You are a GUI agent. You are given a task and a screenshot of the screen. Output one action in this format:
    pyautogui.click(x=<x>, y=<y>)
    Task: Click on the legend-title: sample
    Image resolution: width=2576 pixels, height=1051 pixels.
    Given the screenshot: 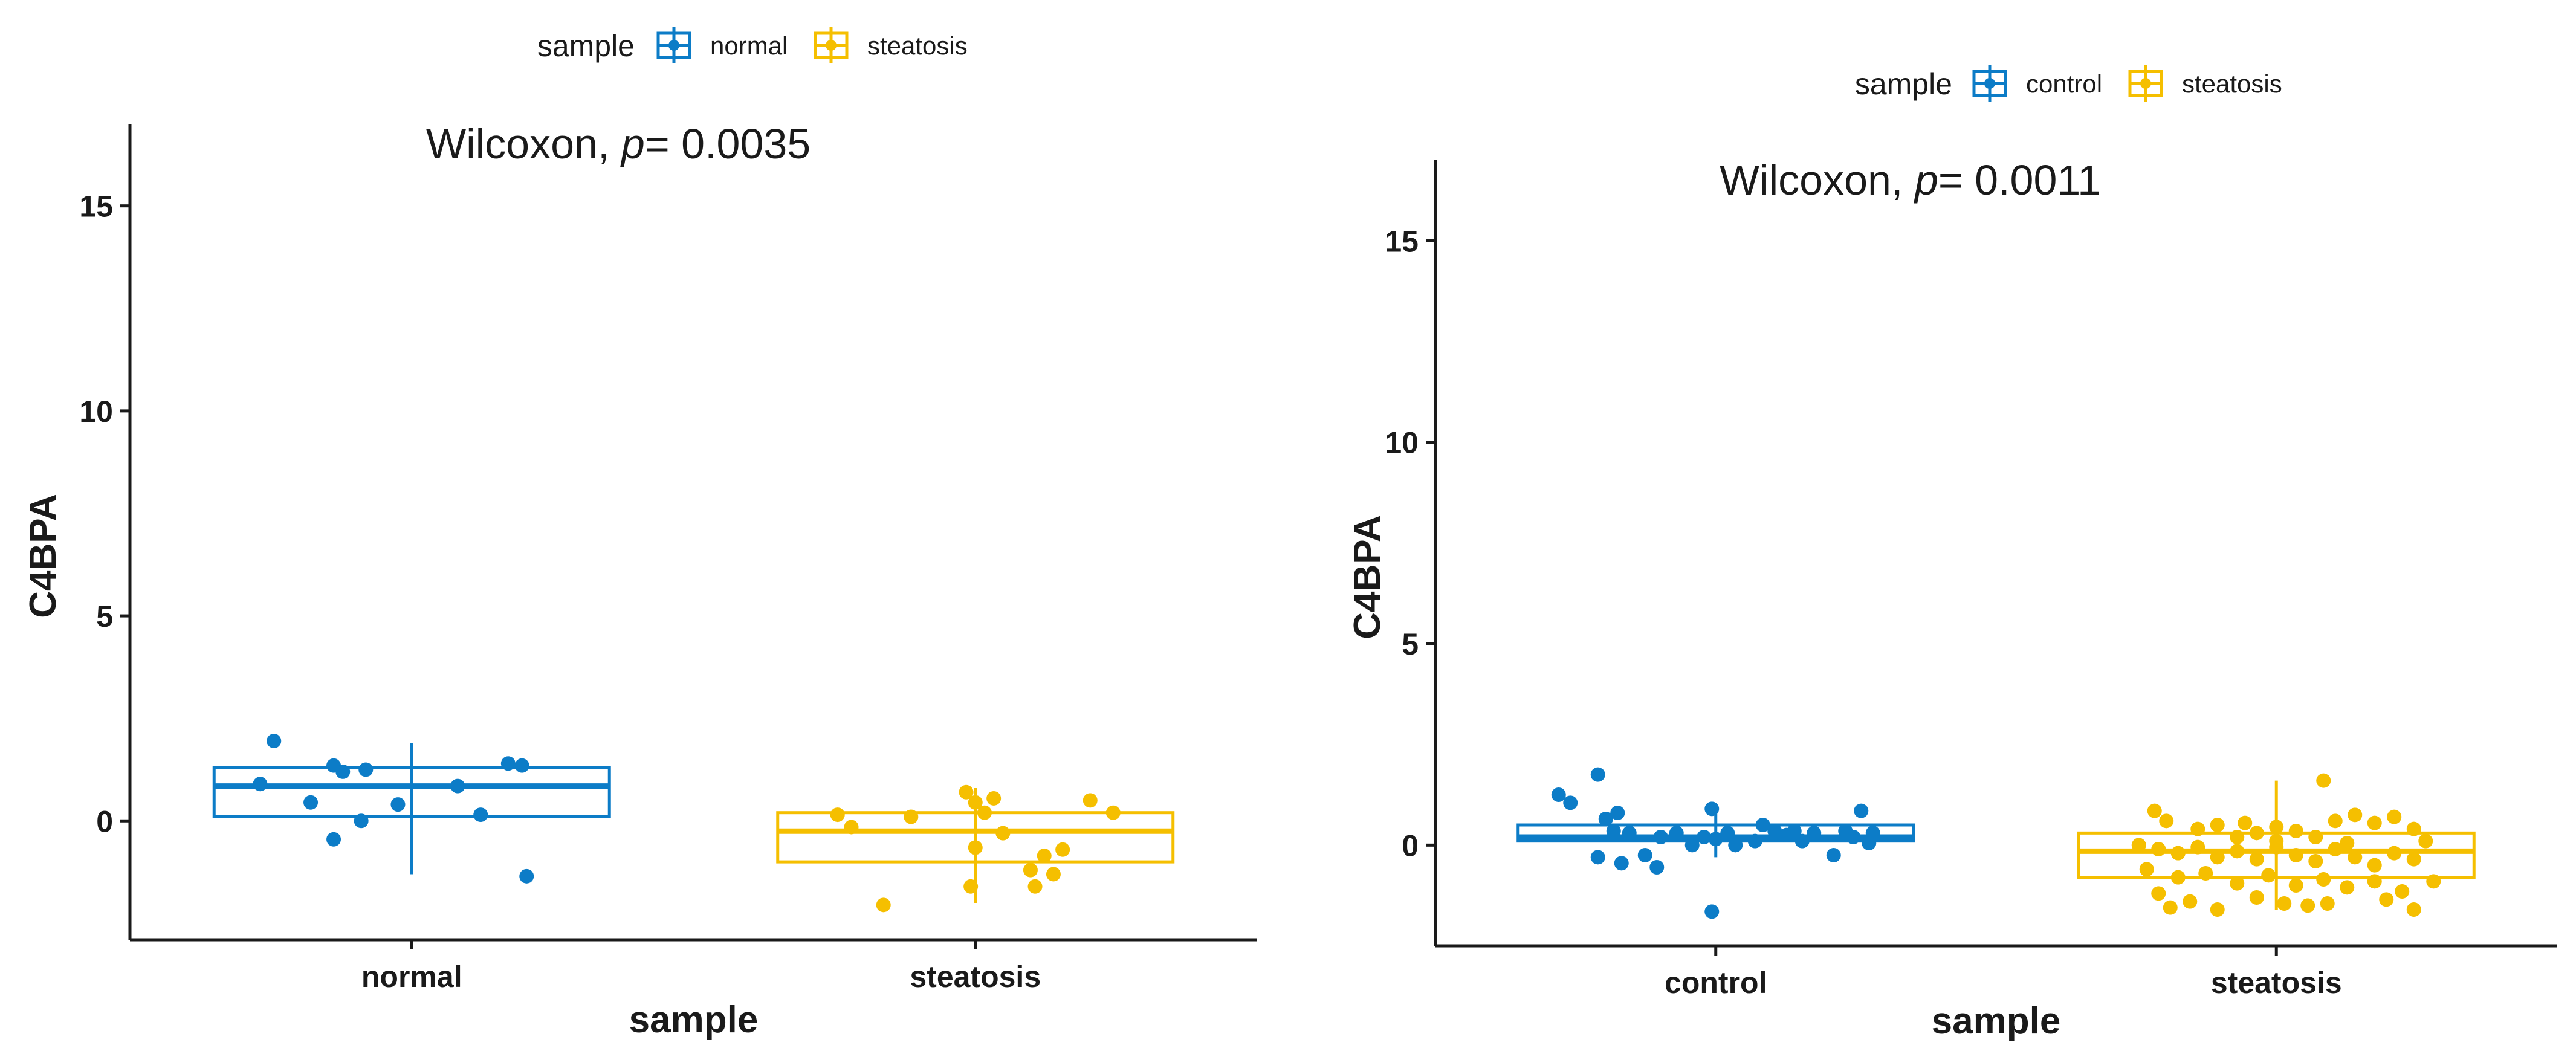 What is the action you would take?
    pyautogui.click(x=1903, y=84)
    